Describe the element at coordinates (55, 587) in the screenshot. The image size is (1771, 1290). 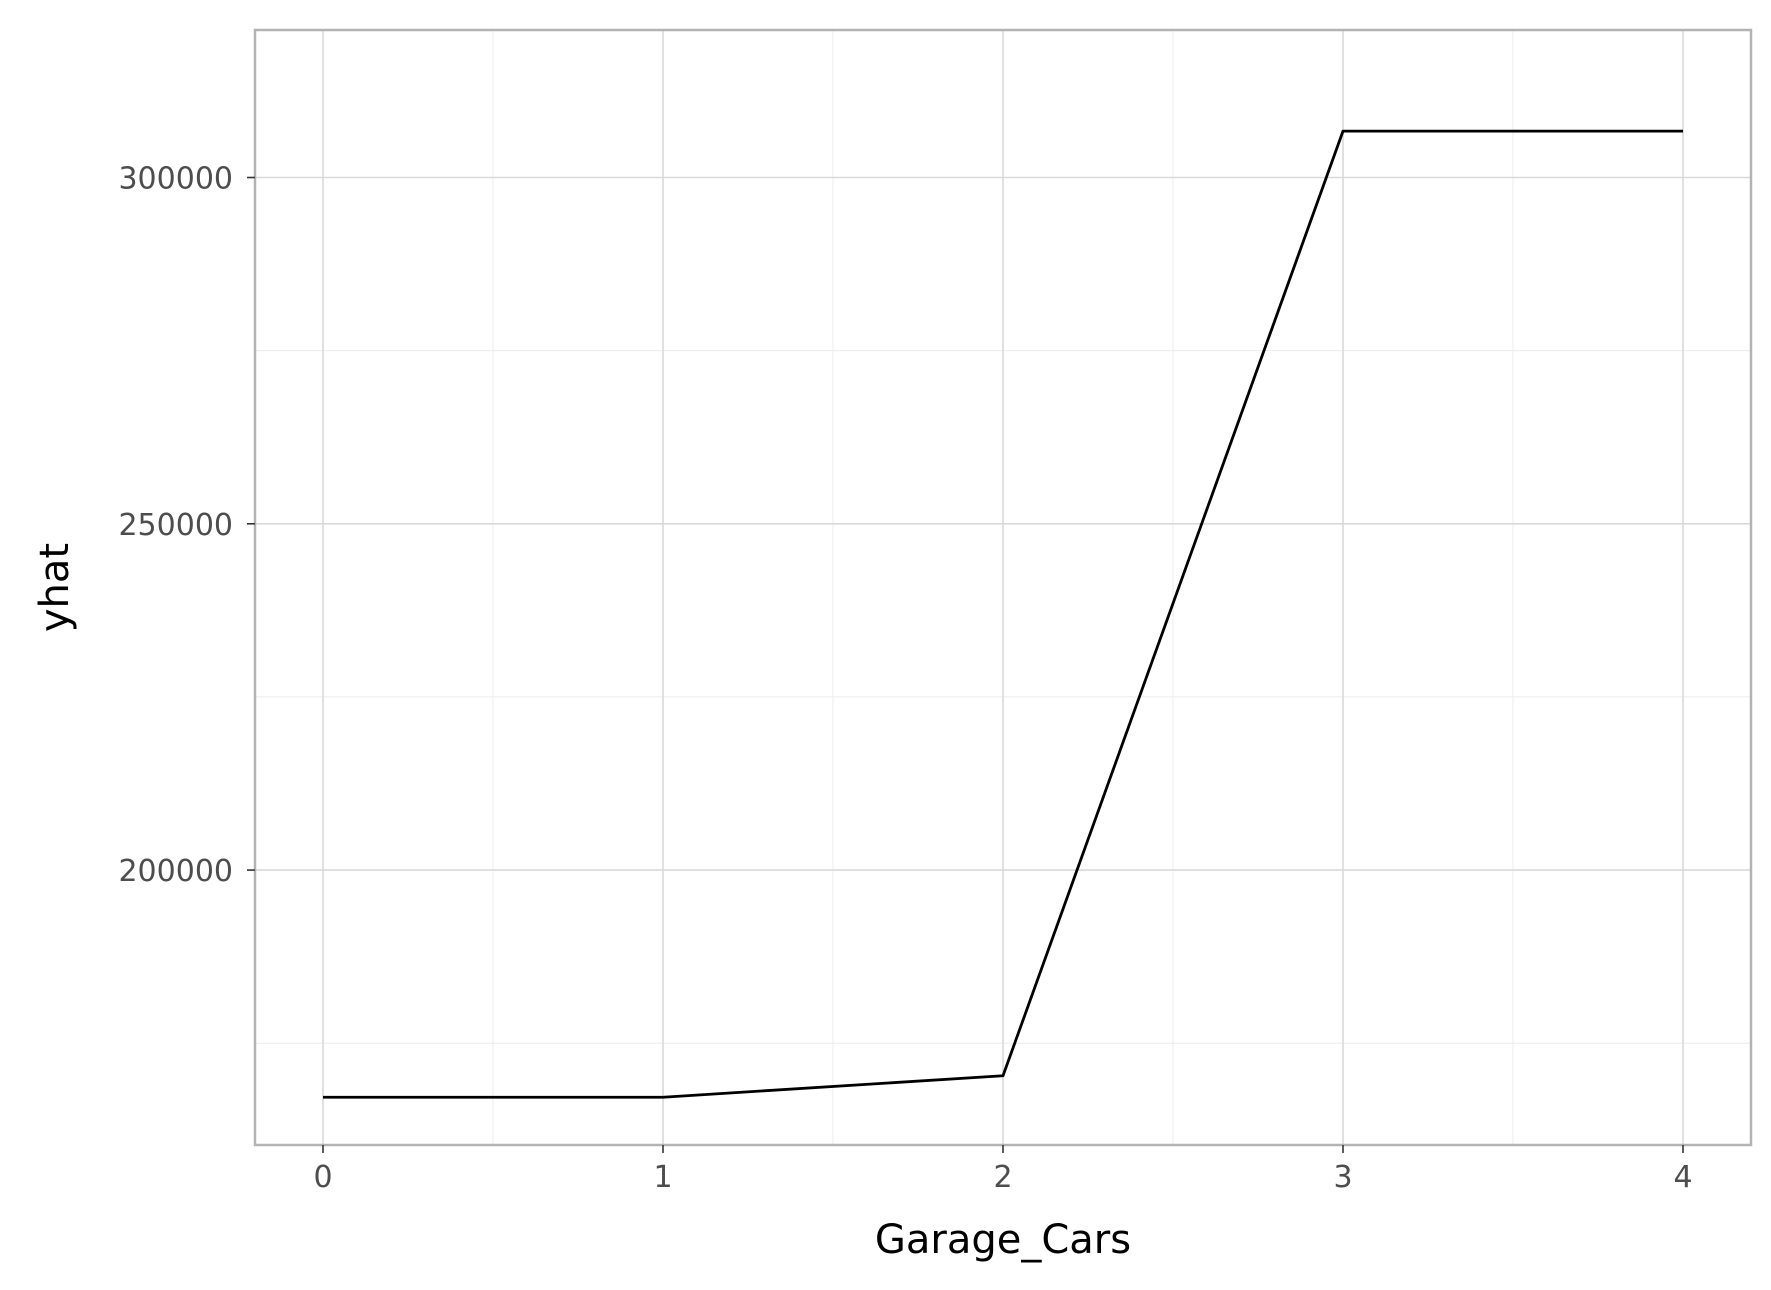
I see `y-axis-title: yhat` at that location.